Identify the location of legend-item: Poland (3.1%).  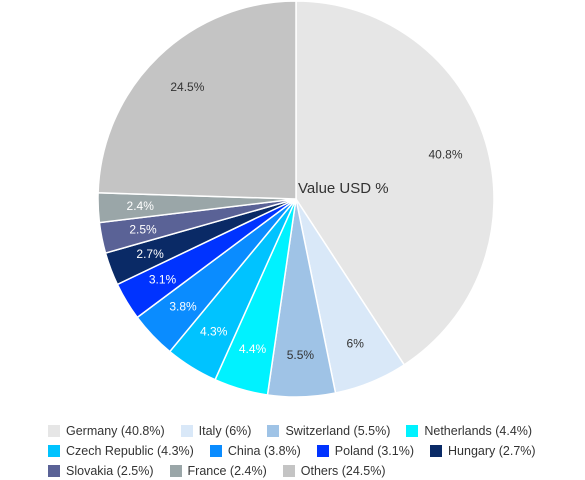
(365, 451).